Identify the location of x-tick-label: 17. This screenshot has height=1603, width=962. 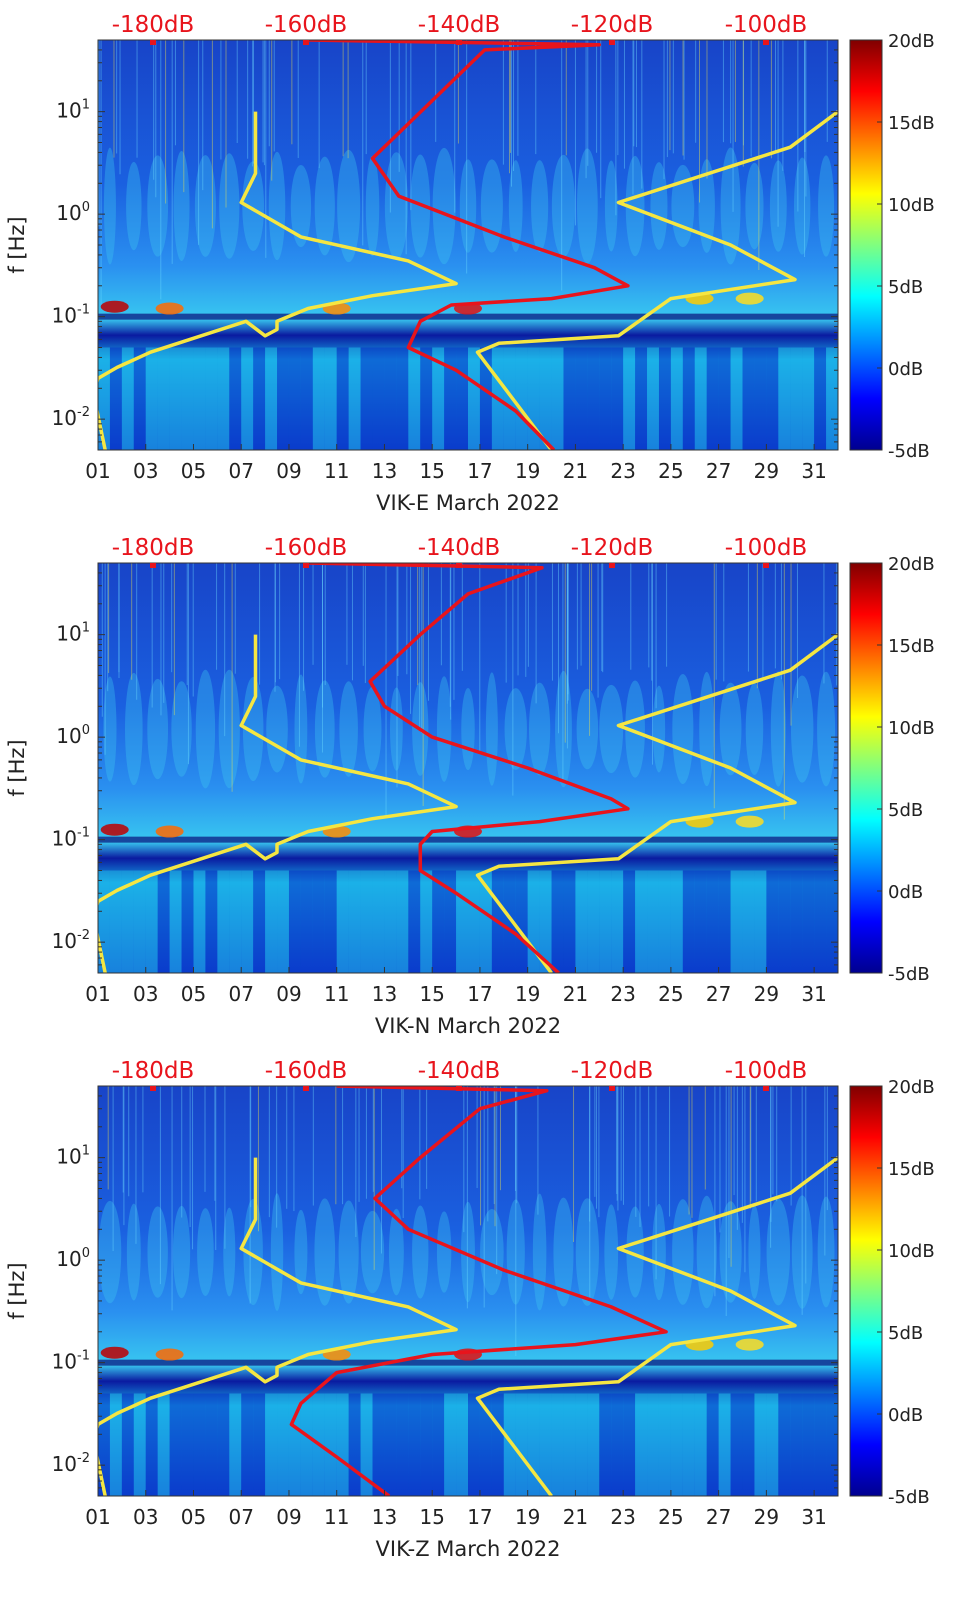
(479, 994).